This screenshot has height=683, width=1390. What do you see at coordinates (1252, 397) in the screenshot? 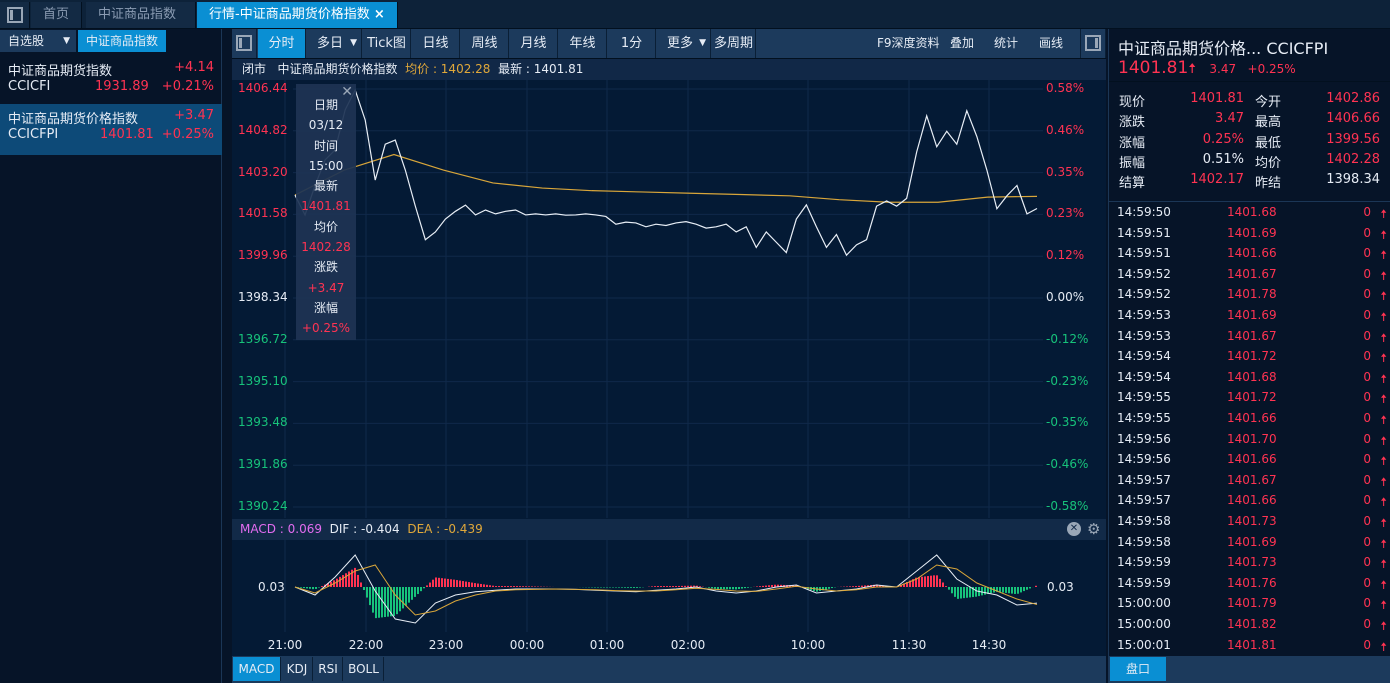
I see `tick-price: 1401.72` at bounding box center [1252, 397].